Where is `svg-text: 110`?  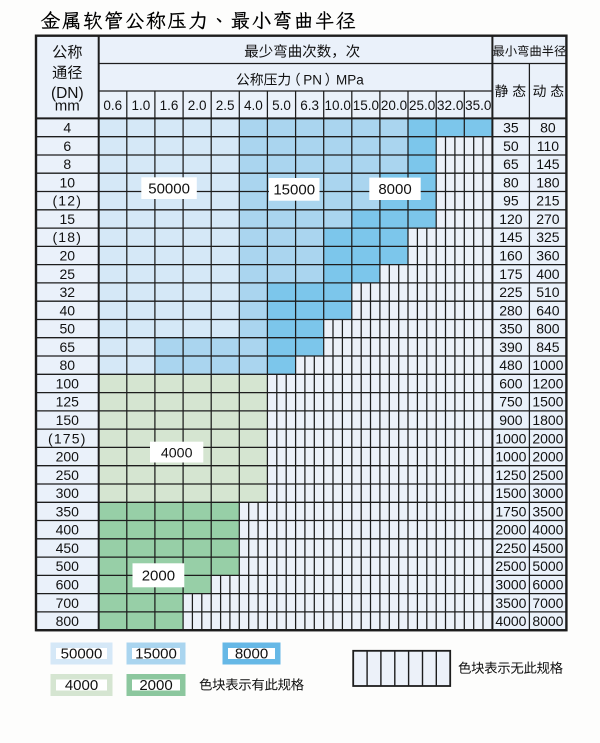
svg-text: 110 is located at coordinates (548, 146).